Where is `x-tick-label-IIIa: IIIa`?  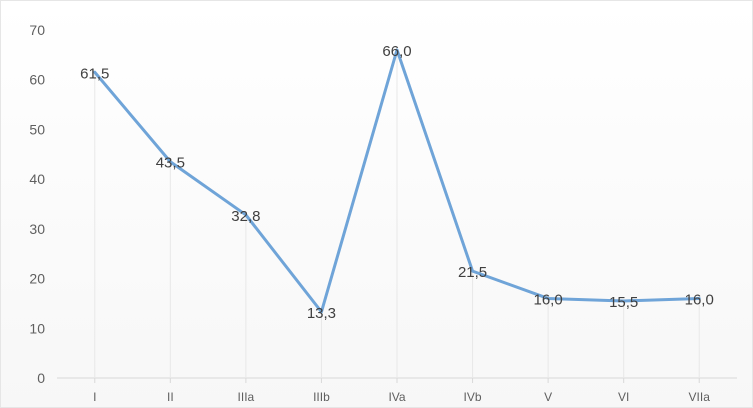
x-tick-label-IIIa: IIIa is located at coordinates (246, 397).